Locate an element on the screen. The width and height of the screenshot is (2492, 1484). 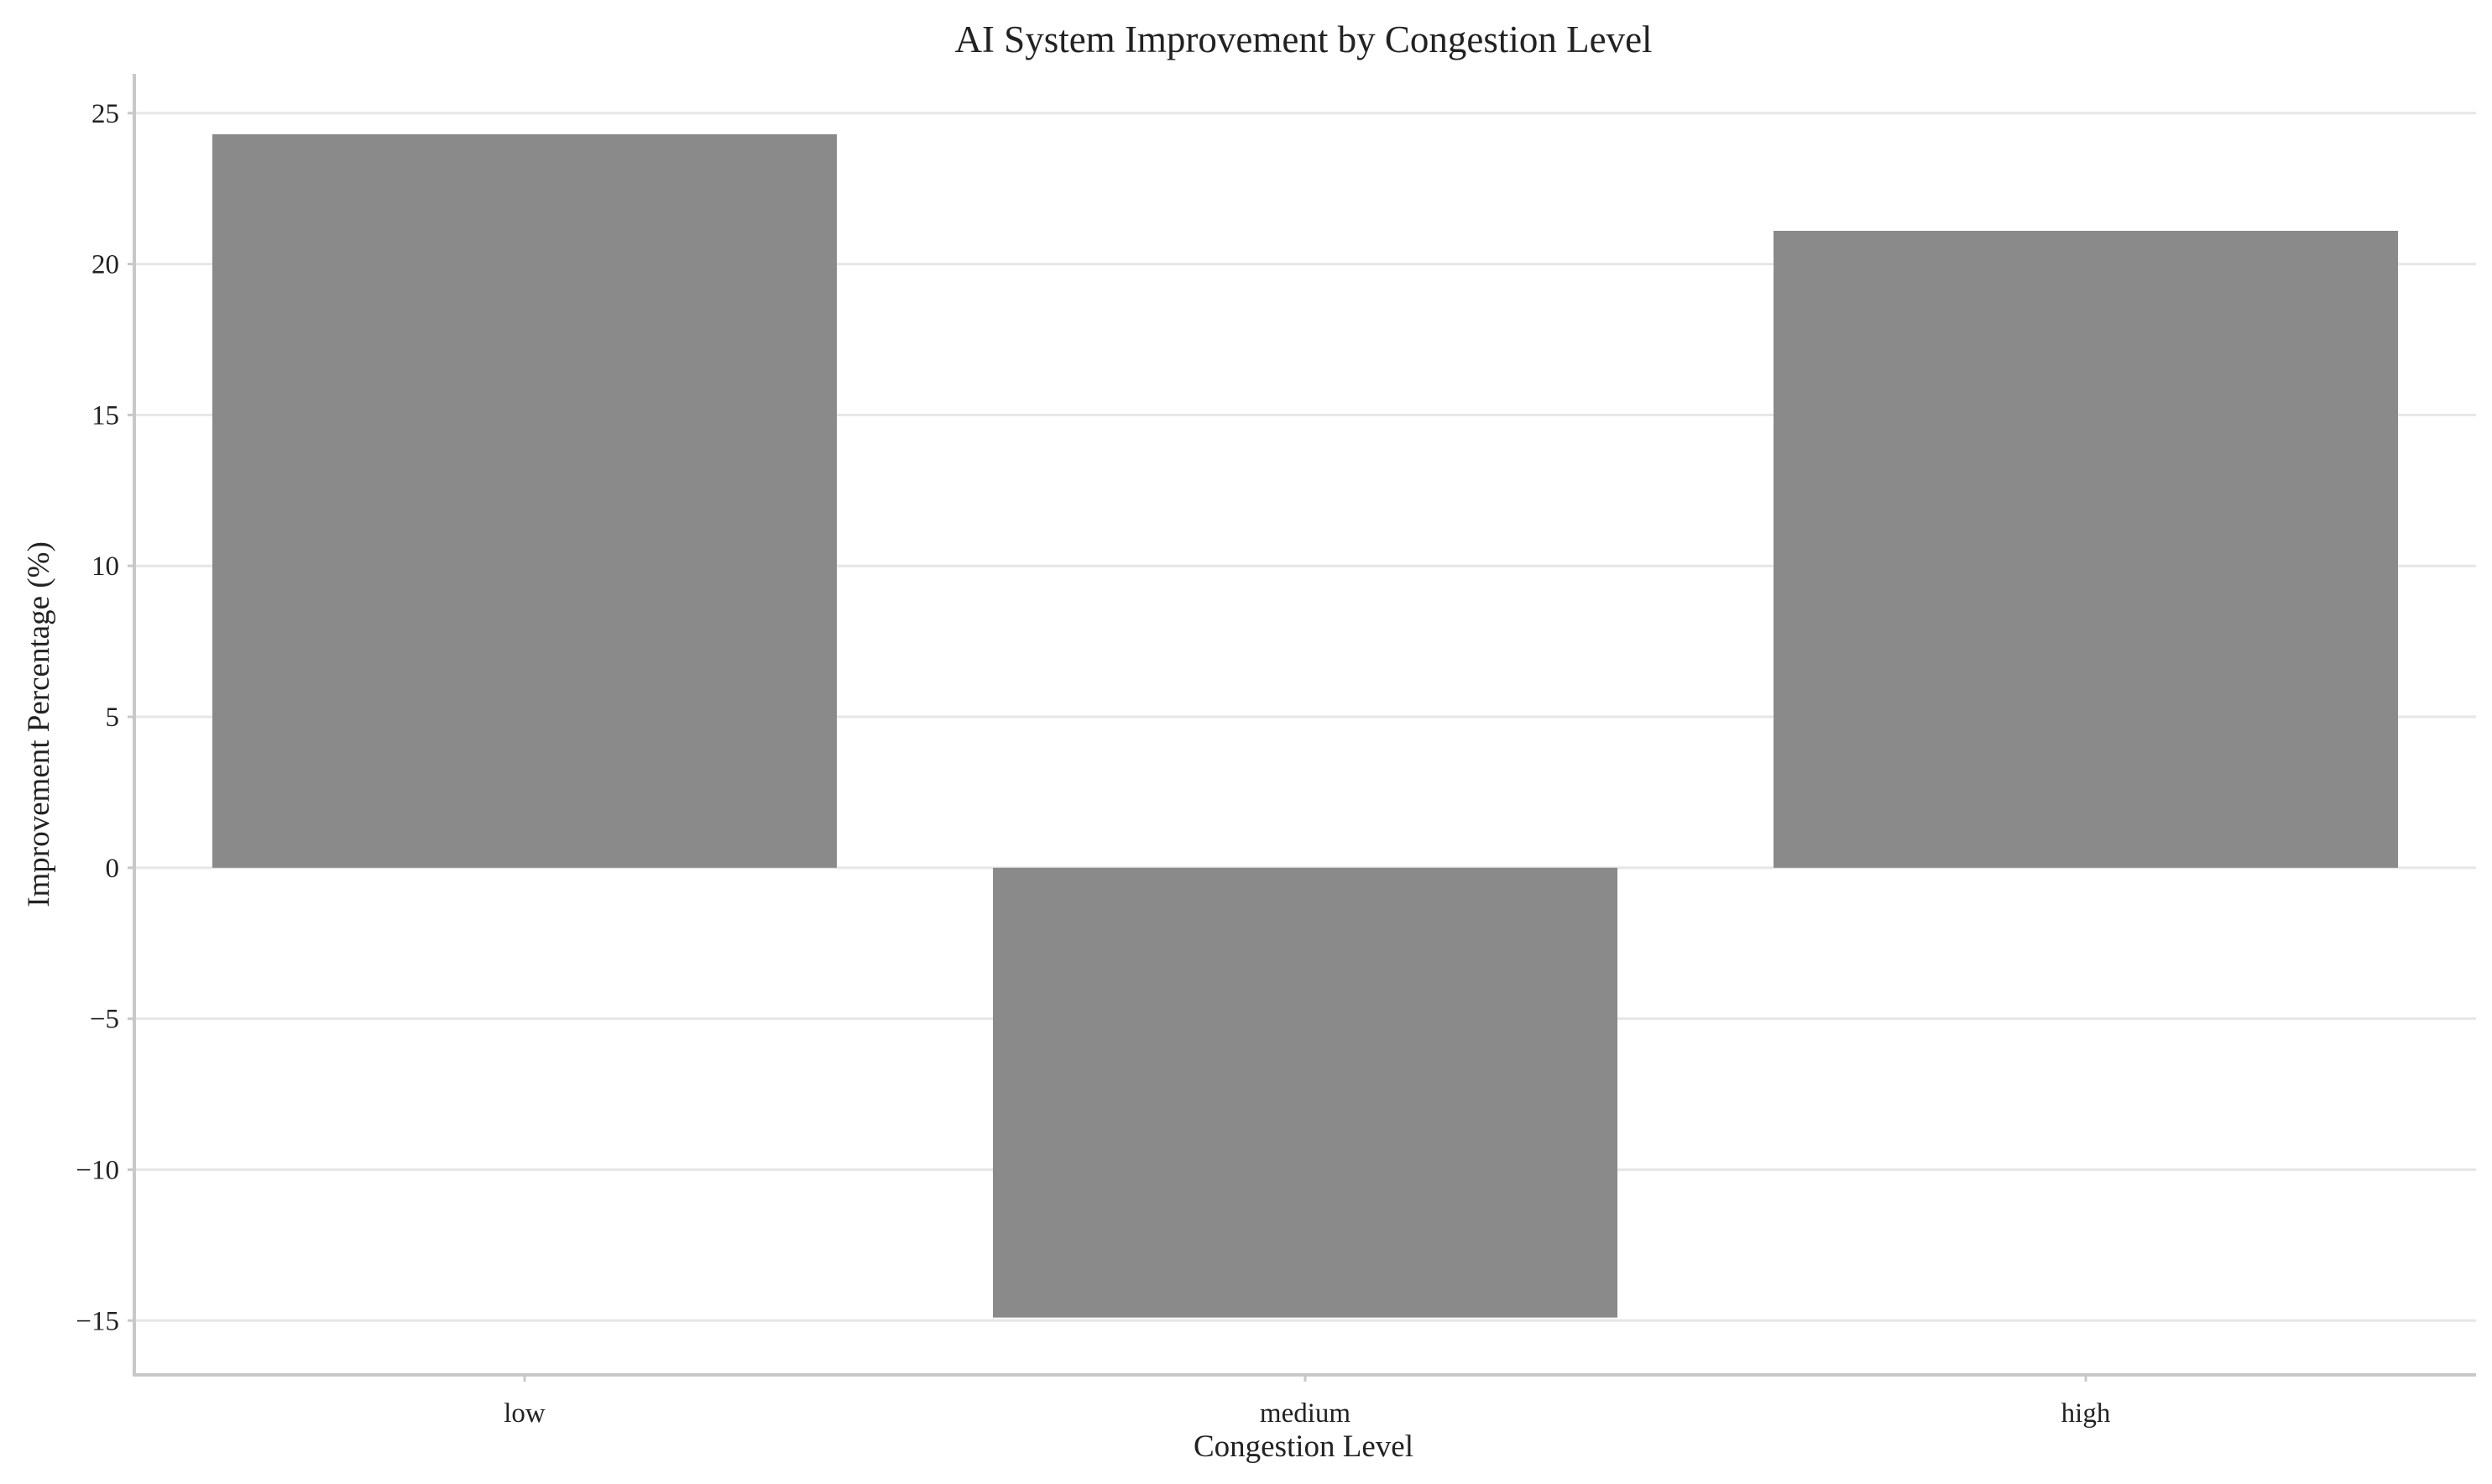
y-tick-label: 20 is located at coordinates (105, 265).